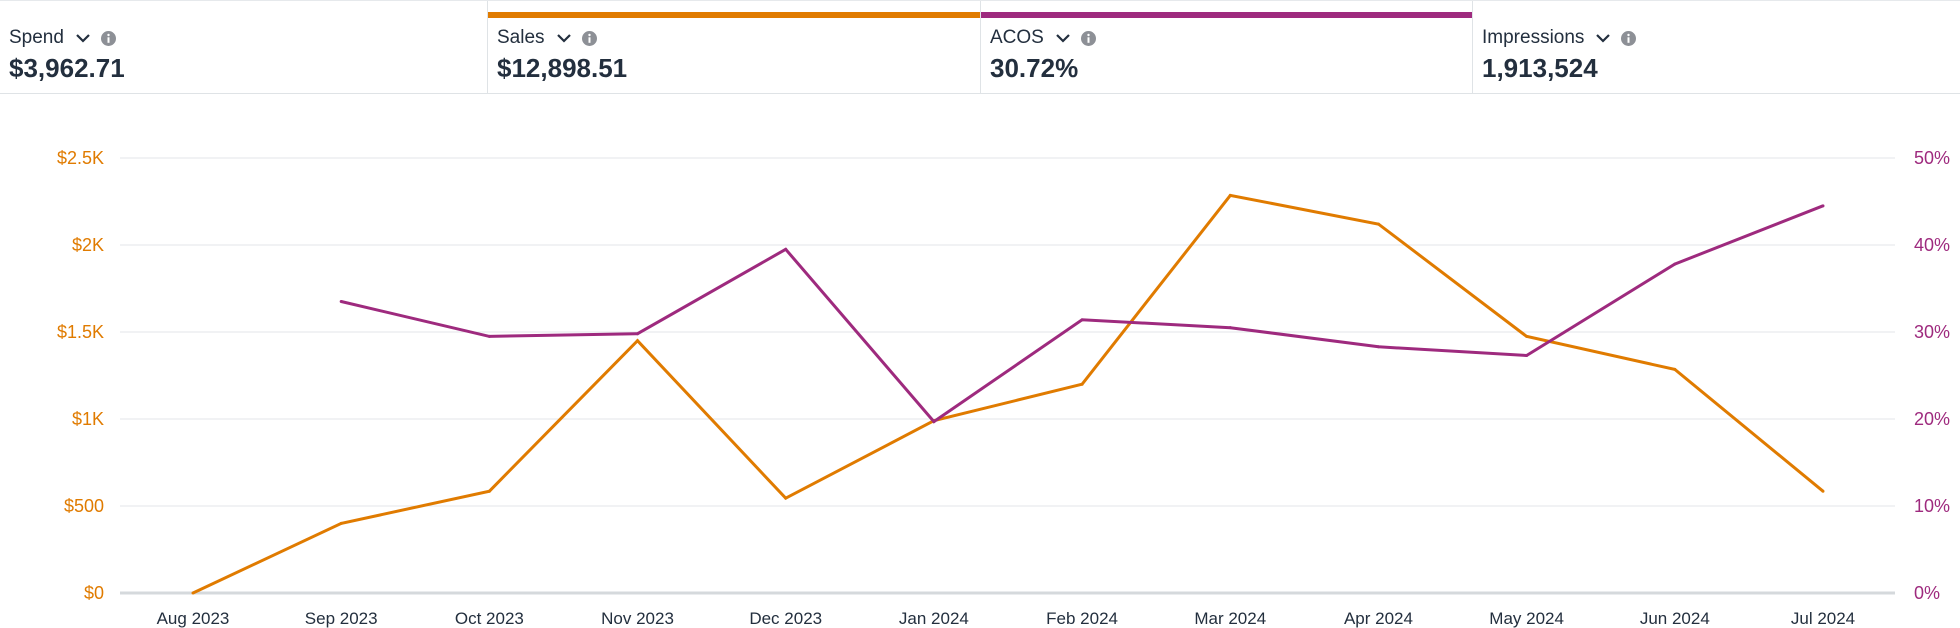  I want to click on x-tick-label: Dec 2023, so click(785, 618).